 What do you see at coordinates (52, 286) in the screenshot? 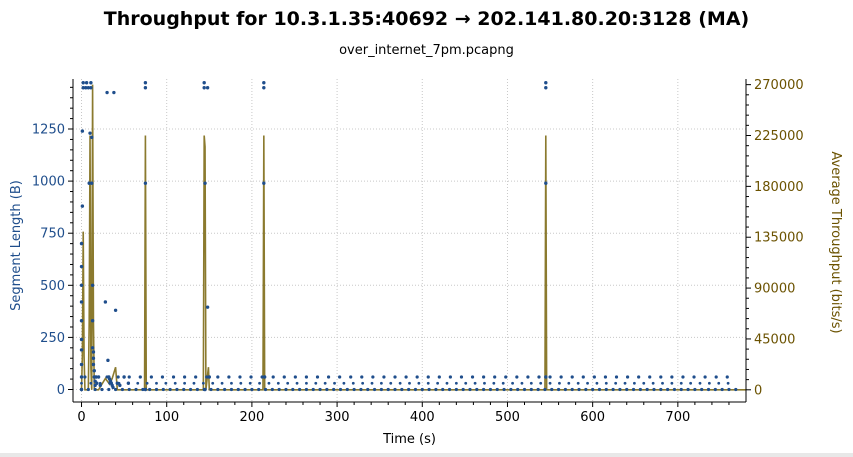
I see `y-left-tick-label: 500` at bounding box center [52, 286].